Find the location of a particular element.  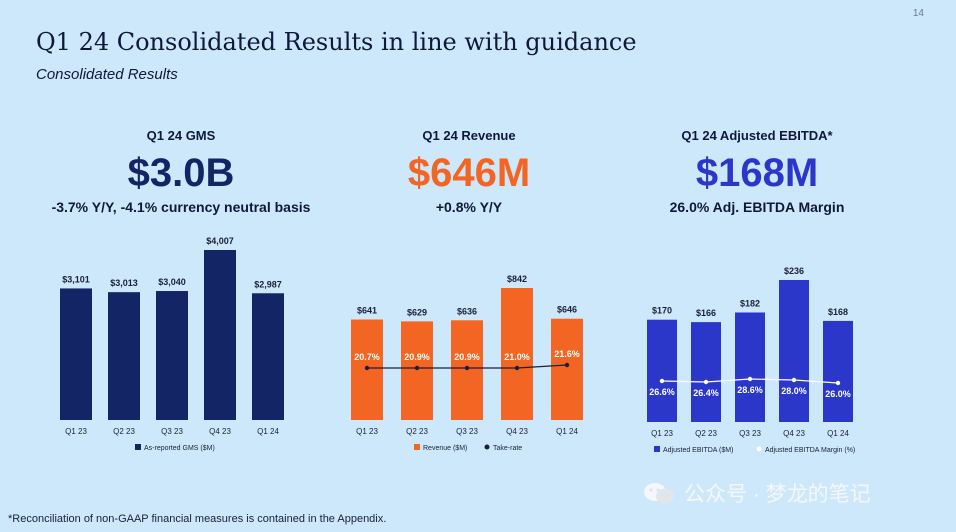

data-label: $636 is located at coordinates (467, 311).